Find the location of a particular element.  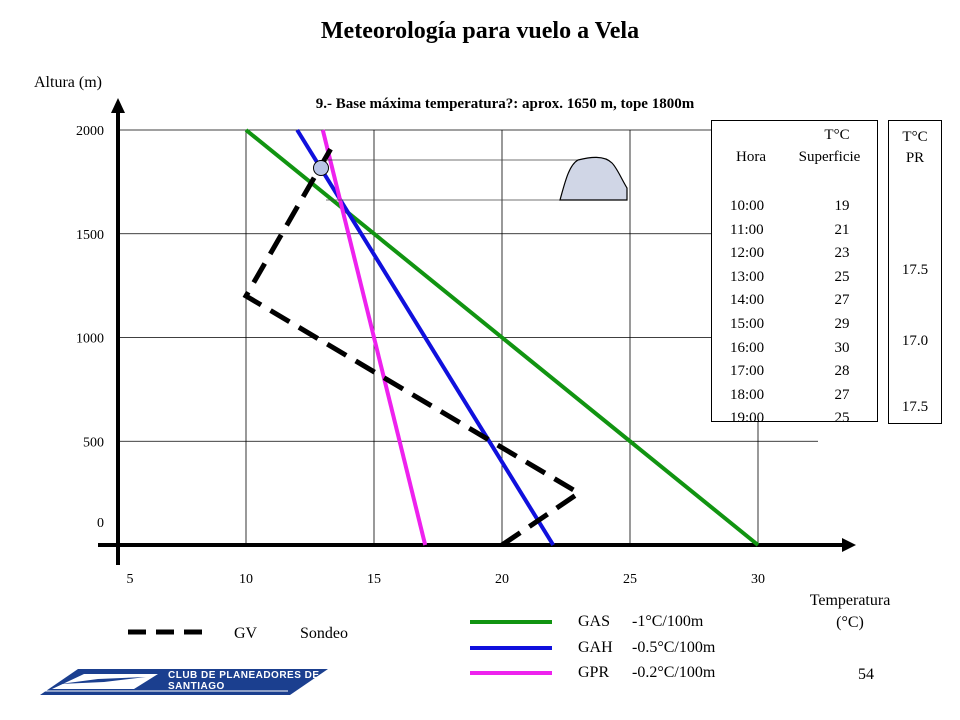

table-cell-hora: 18:00 is located at coordinates (747, 394).